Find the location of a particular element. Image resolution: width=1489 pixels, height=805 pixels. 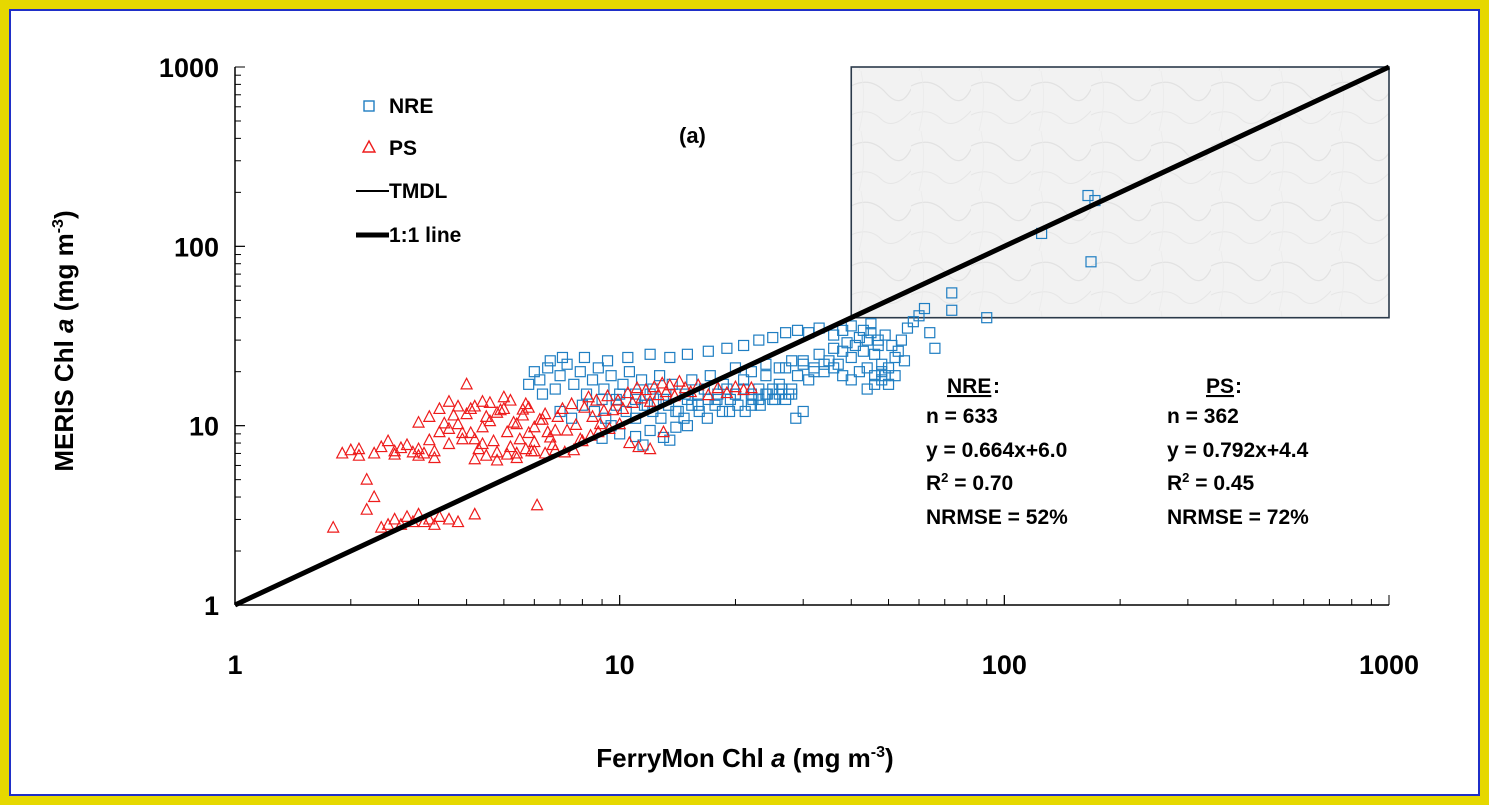

stats-nre-fit: y = 0.664x+6.0 is located at coordinates (996, 450).